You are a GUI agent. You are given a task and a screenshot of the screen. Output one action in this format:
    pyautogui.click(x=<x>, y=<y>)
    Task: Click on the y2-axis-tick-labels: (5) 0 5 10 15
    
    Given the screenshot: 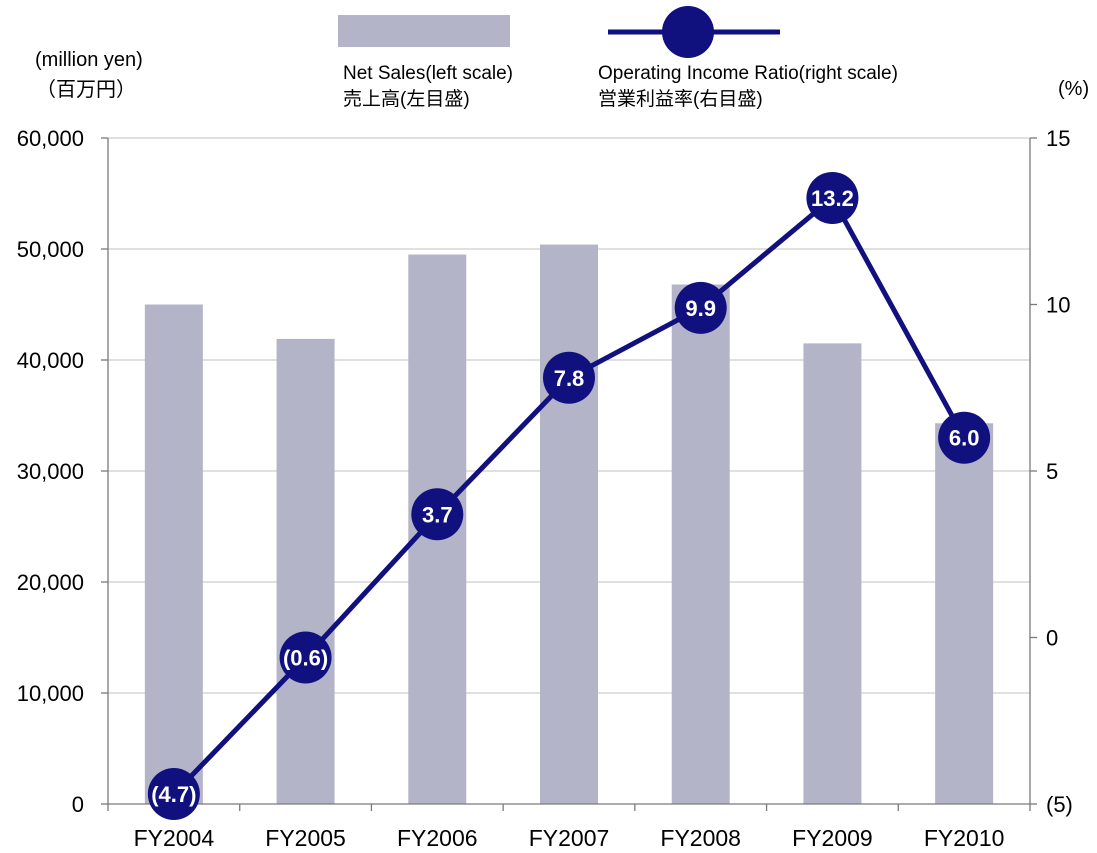 What is the action you would take?
    pyautogui.click(x=1059, y=471)
    